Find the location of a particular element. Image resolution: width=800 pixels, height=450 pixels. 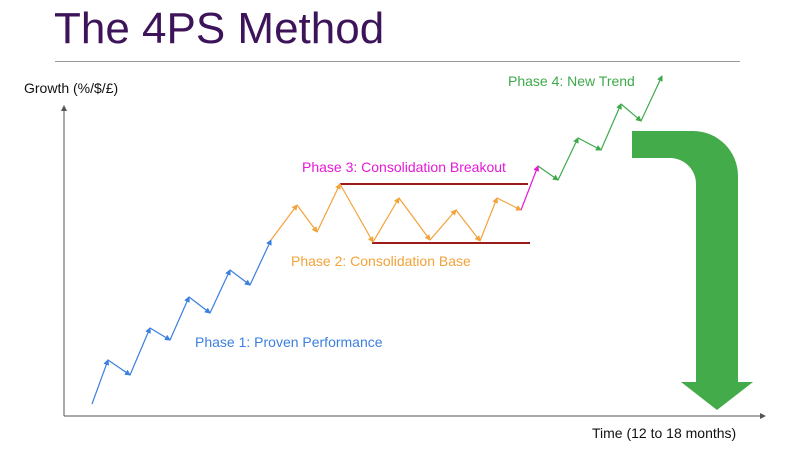

phase3-label: Phase 3: Consolidation Breakout is located at coordinates (404, 167).